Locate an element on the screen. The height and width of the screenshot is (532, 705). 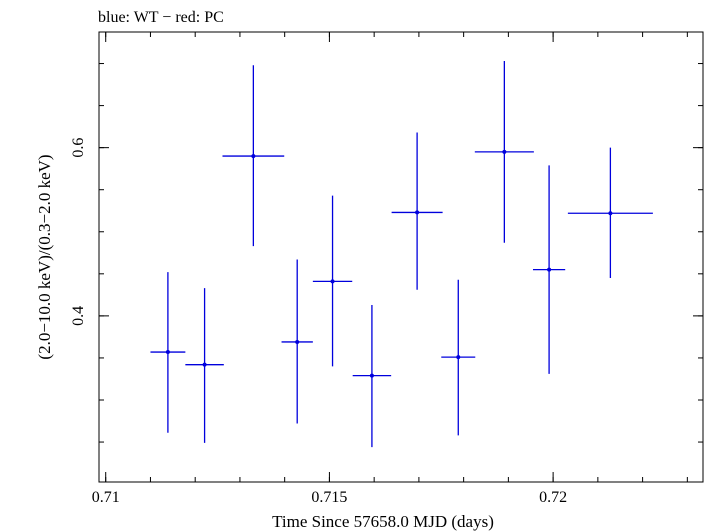
y-tick-label: 0.4 is located at coordinates (78, 316).